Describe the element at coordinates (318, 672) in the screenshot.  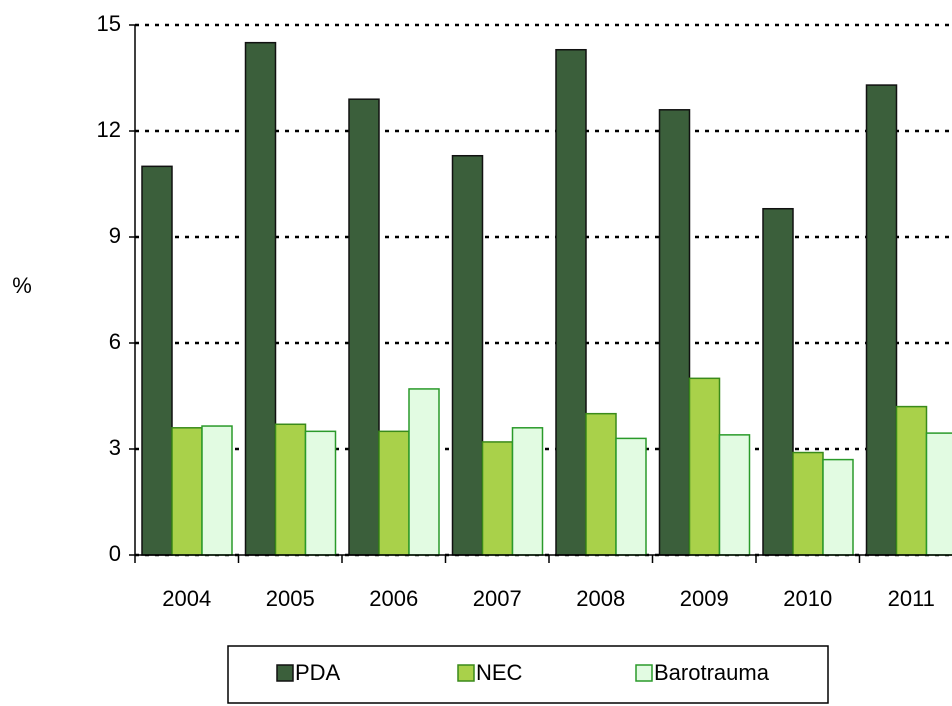
I see `legend-label: PDA` at that location.